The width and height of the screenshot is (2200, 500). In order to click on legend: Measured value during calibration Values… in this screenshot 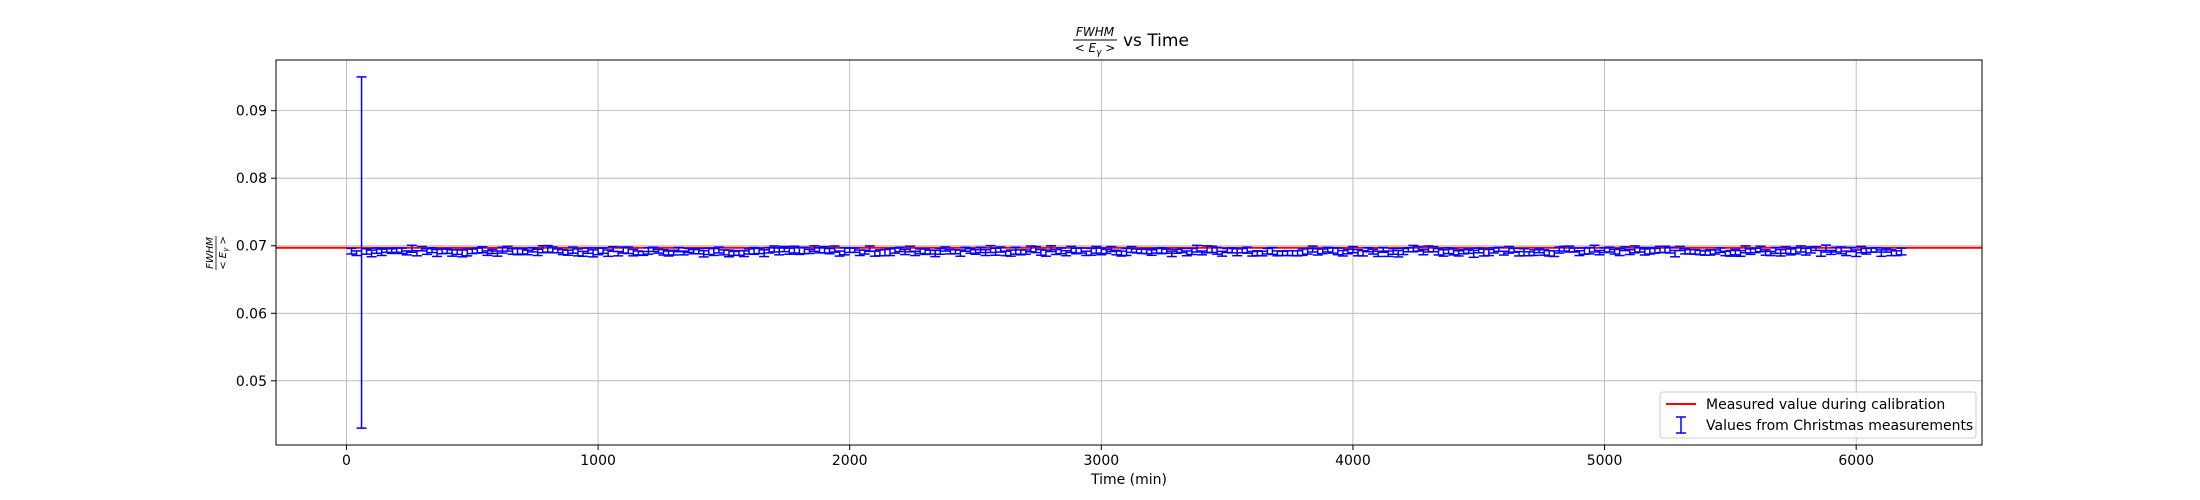, I will do `click(1818, 415)`.